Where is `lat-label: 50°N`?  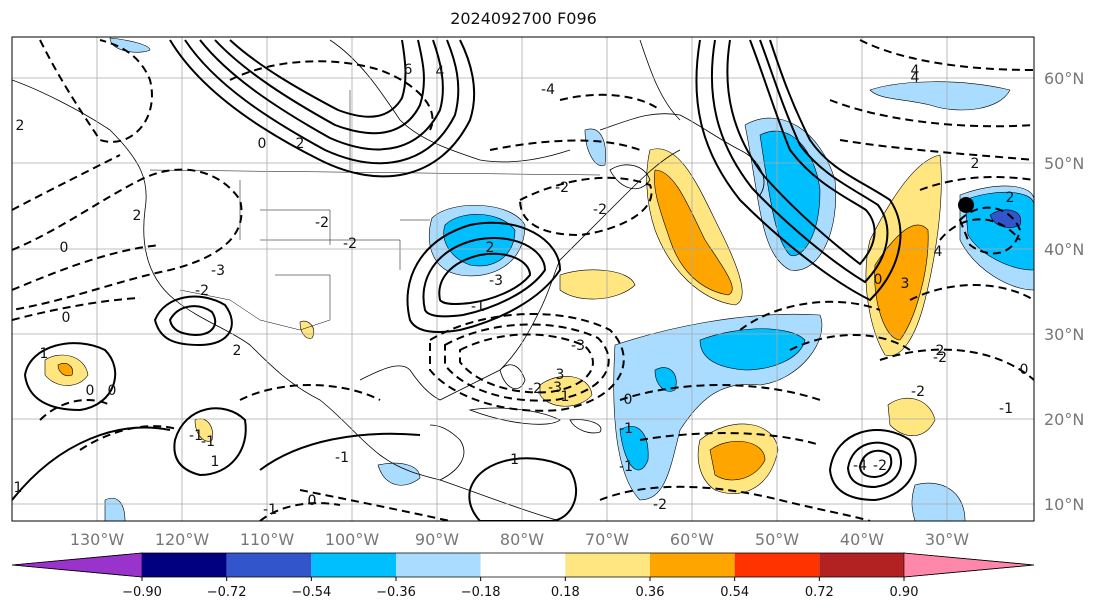
lat-label: 50°N is located at coordinates (1064, 163).